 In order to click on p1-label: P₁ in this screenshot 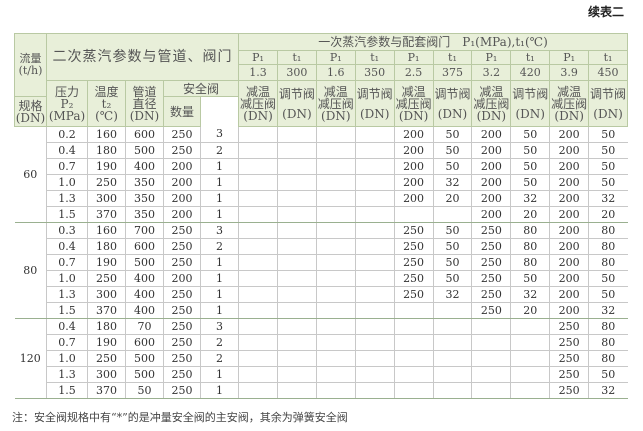, I will do `click(413, 57)`.